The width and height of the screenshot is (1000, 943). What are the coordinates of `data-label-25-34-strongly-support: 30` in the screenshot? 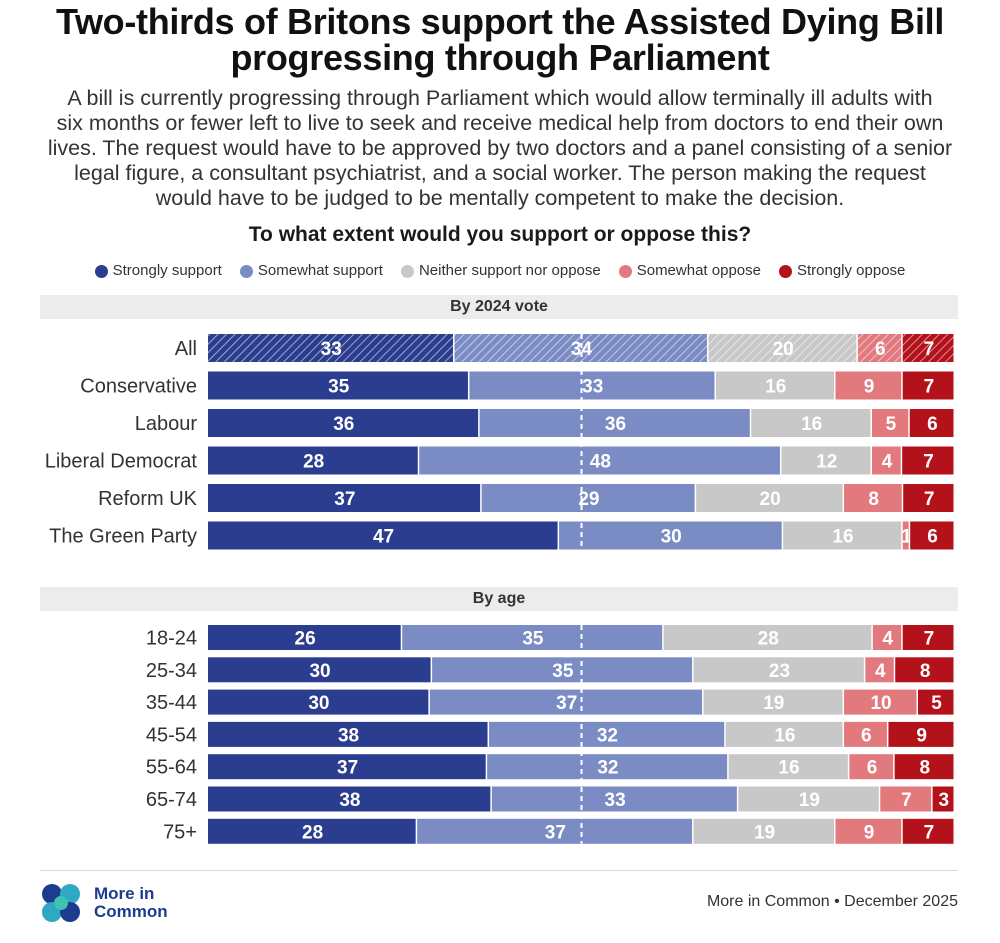 It's located at (319, 671).